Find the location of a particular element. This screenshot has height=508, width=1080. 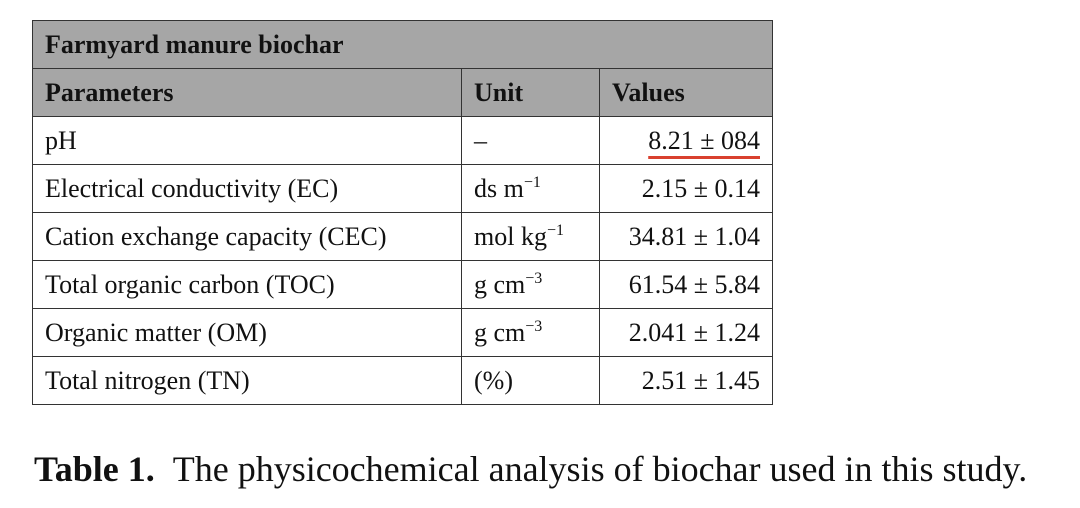

value-cell: 61.54 ± 5.84 is located at coordinates (686, 284).